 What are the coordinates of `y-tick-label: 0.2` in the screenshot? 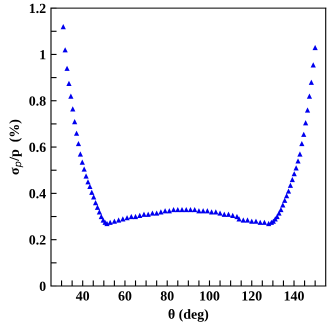 It's located at (37, 240).